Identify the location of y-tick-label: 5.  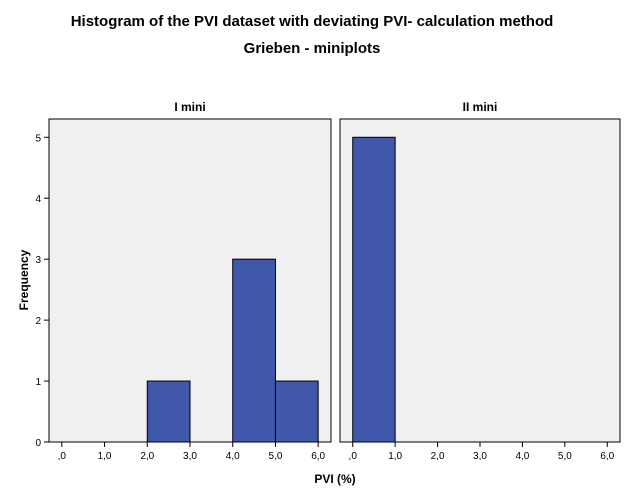
(38, 138).